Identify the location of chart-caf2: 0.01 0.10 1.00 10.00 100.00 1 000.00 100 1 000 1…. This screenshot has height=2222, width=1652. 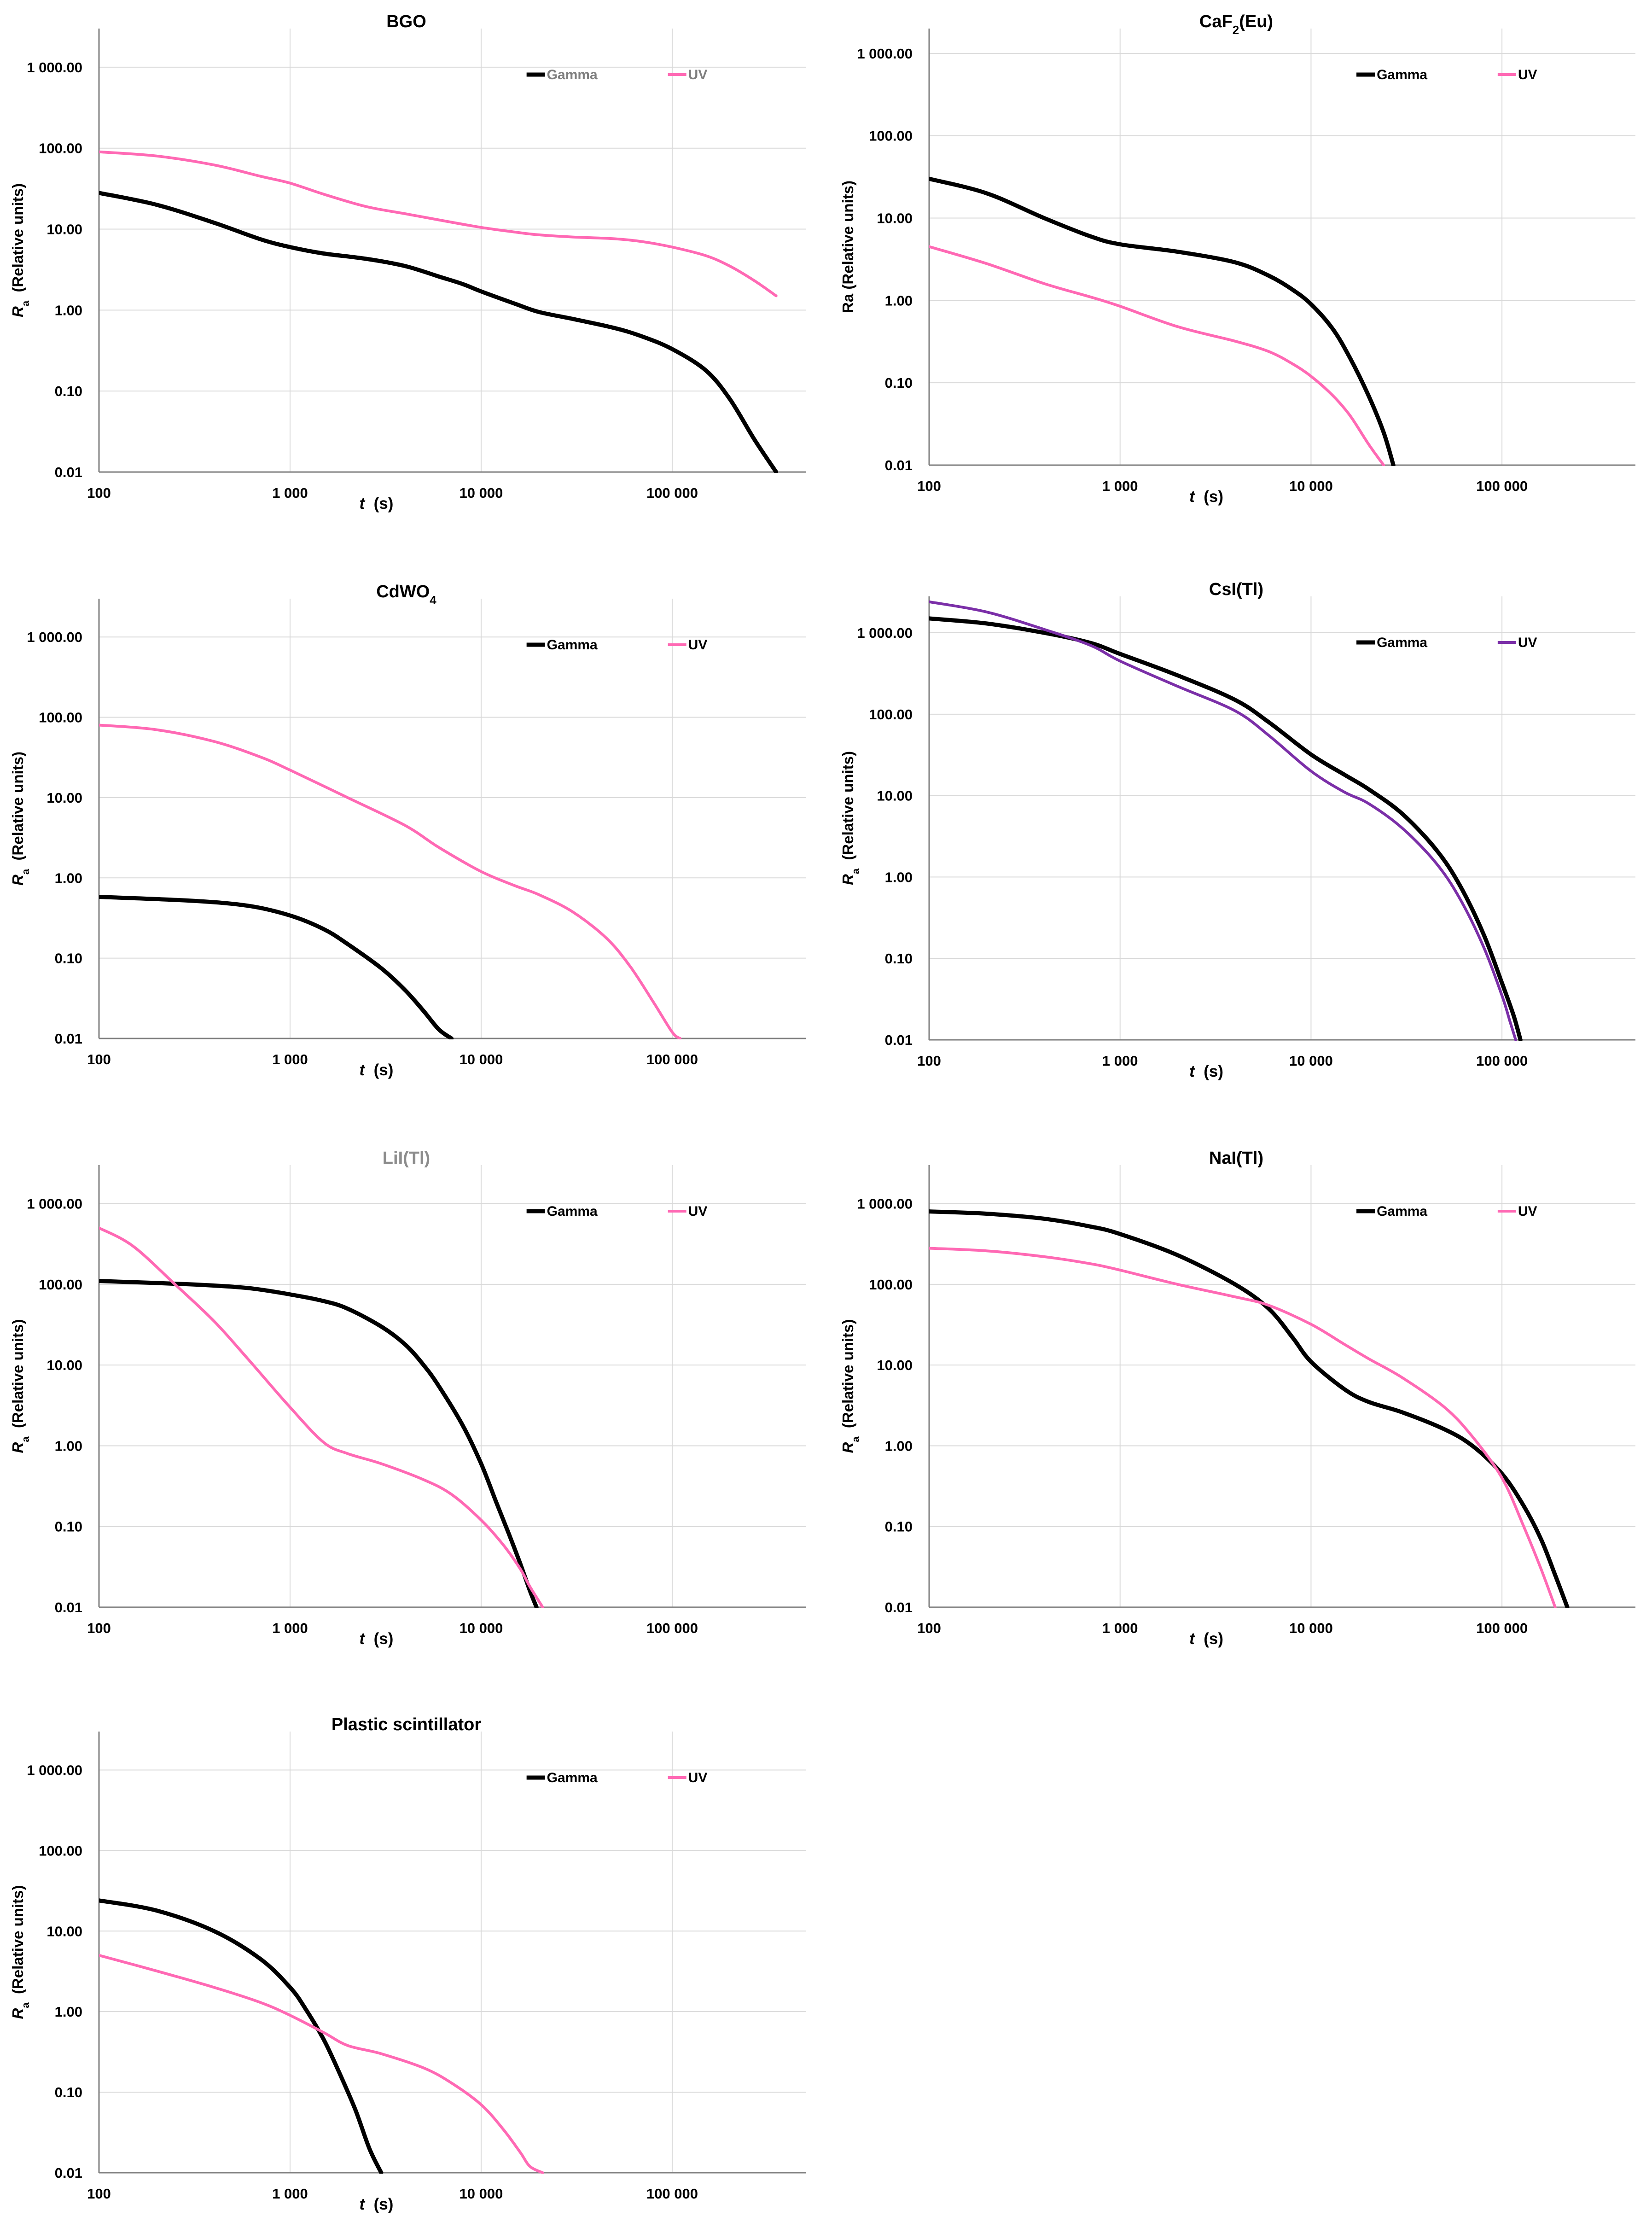
(1237, 259).